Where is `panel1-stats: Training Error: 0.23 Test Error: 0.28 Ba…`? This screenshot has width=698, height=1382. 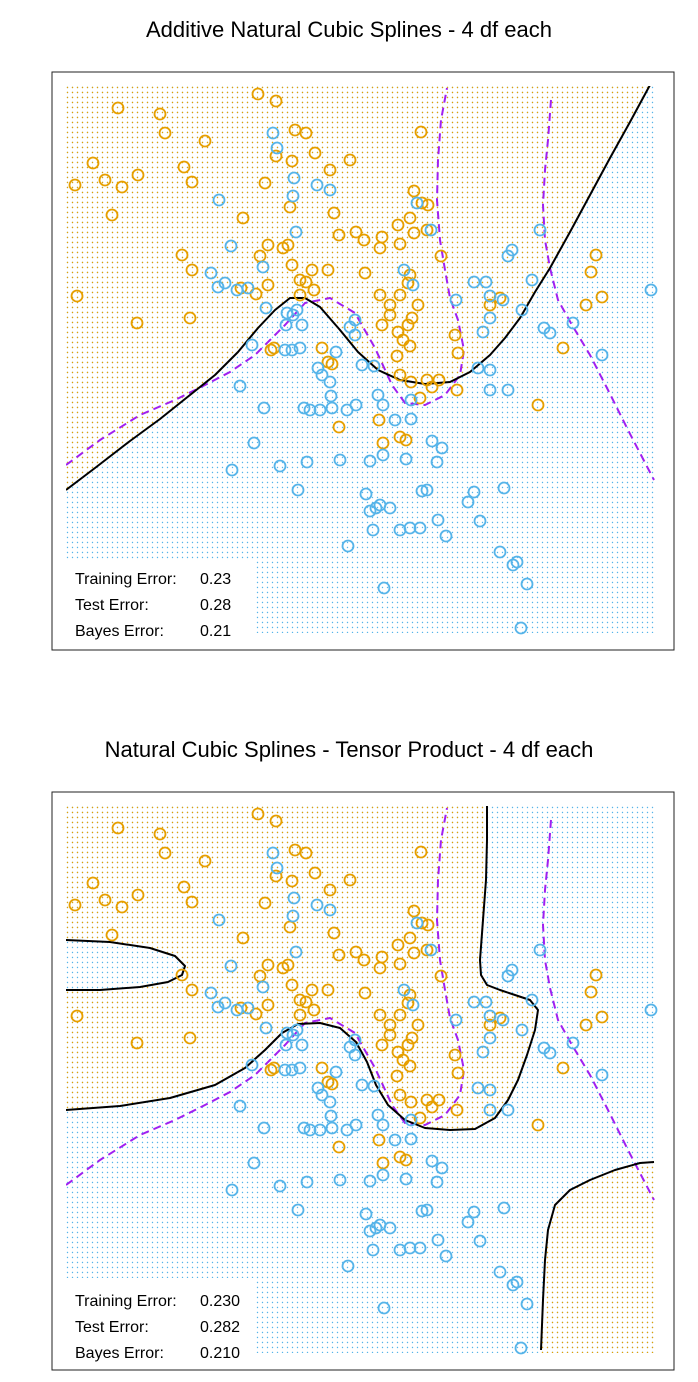
panel1-stats: Training Error: 0.23 Test Error: 0.28 Ba… is located at coordinates (153, 605).